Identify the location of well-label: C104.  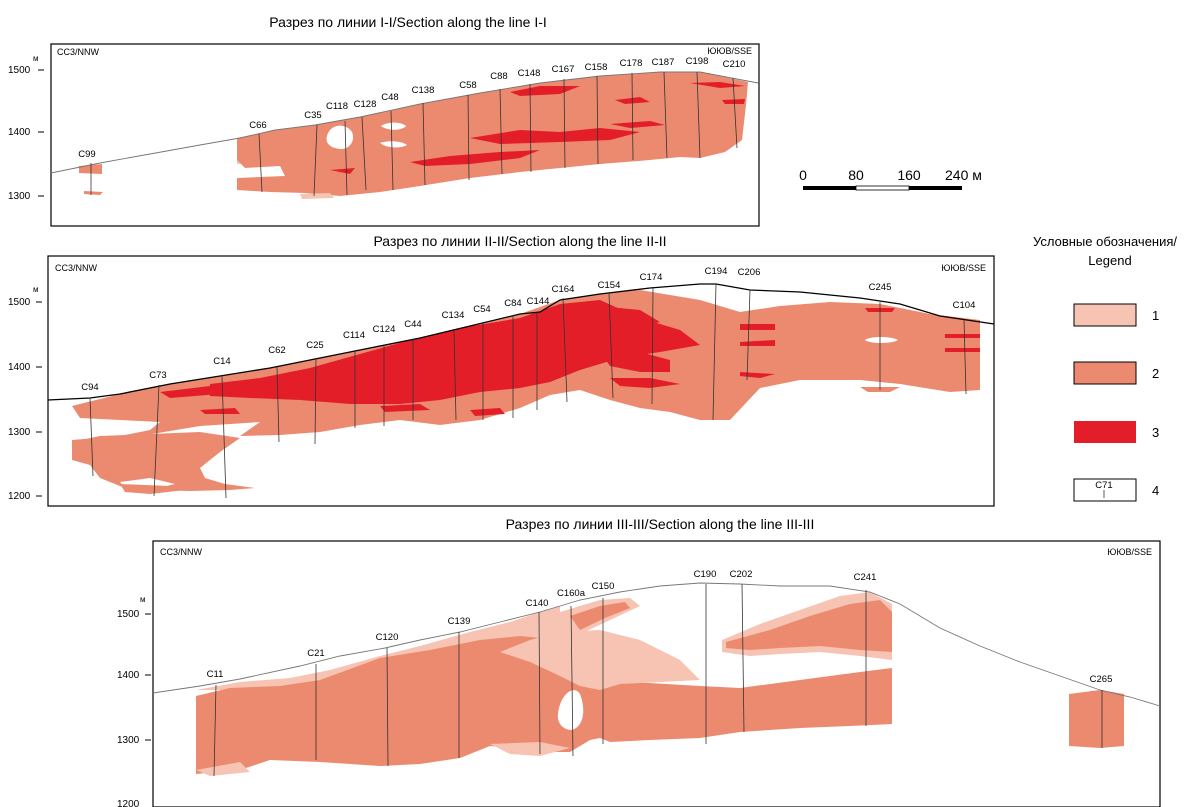
(964, 305).